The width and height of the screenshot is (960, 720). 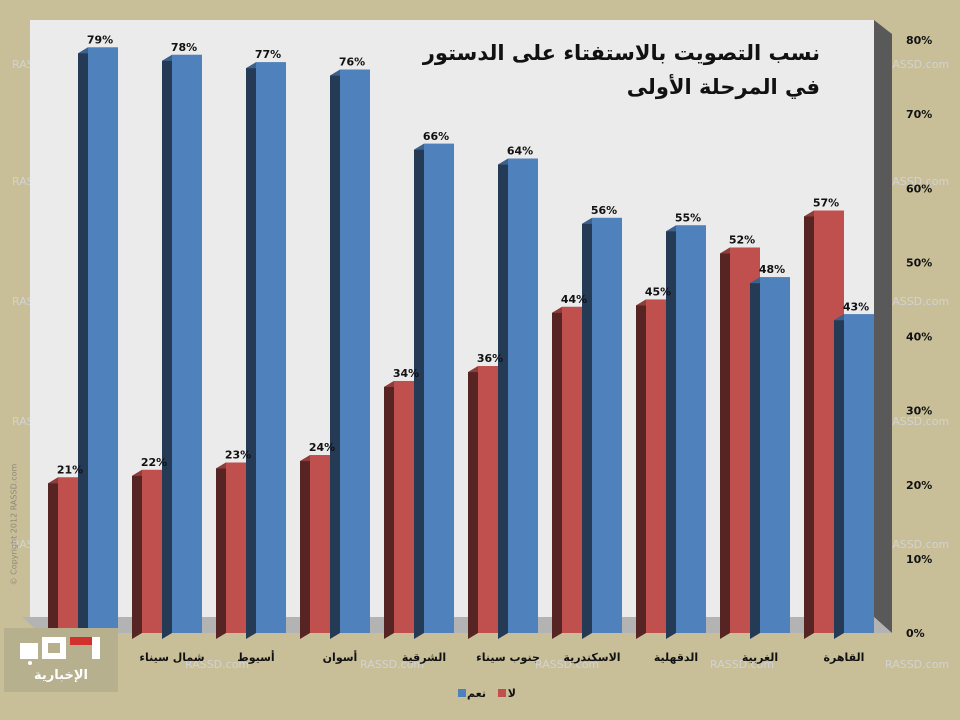 I want to click on legend-swatch-yes, so click(x=462, y=693).